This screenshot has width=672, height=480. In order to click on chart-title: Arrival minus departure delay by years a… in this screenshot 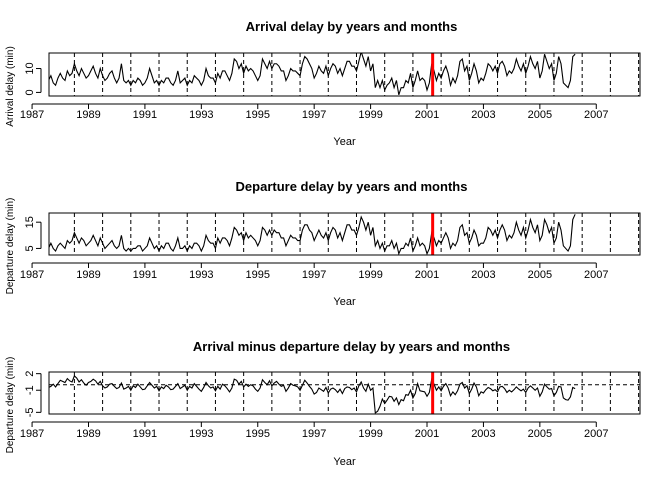, I will do `click(351, 346)`.